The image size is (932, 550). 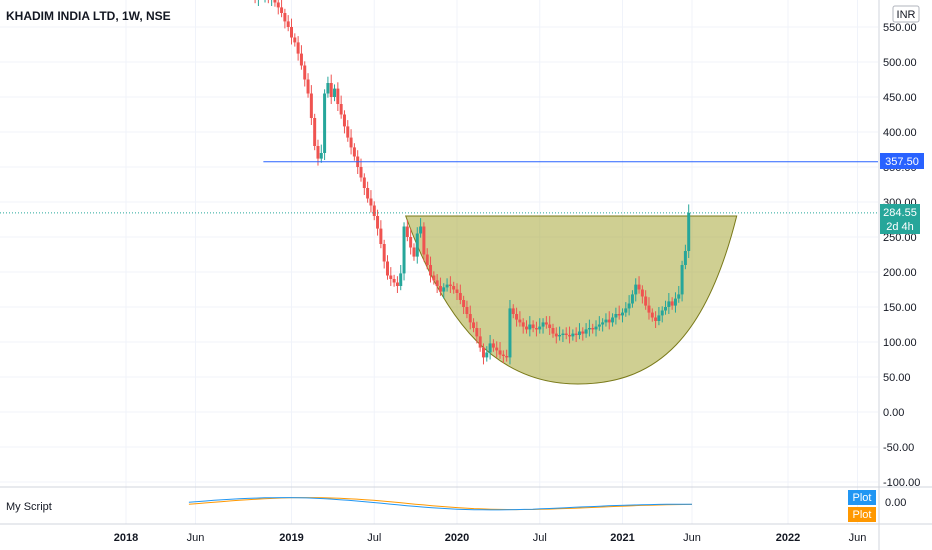 I want to click on countdown-text: 2d 4h, so click(x=900, y=227).